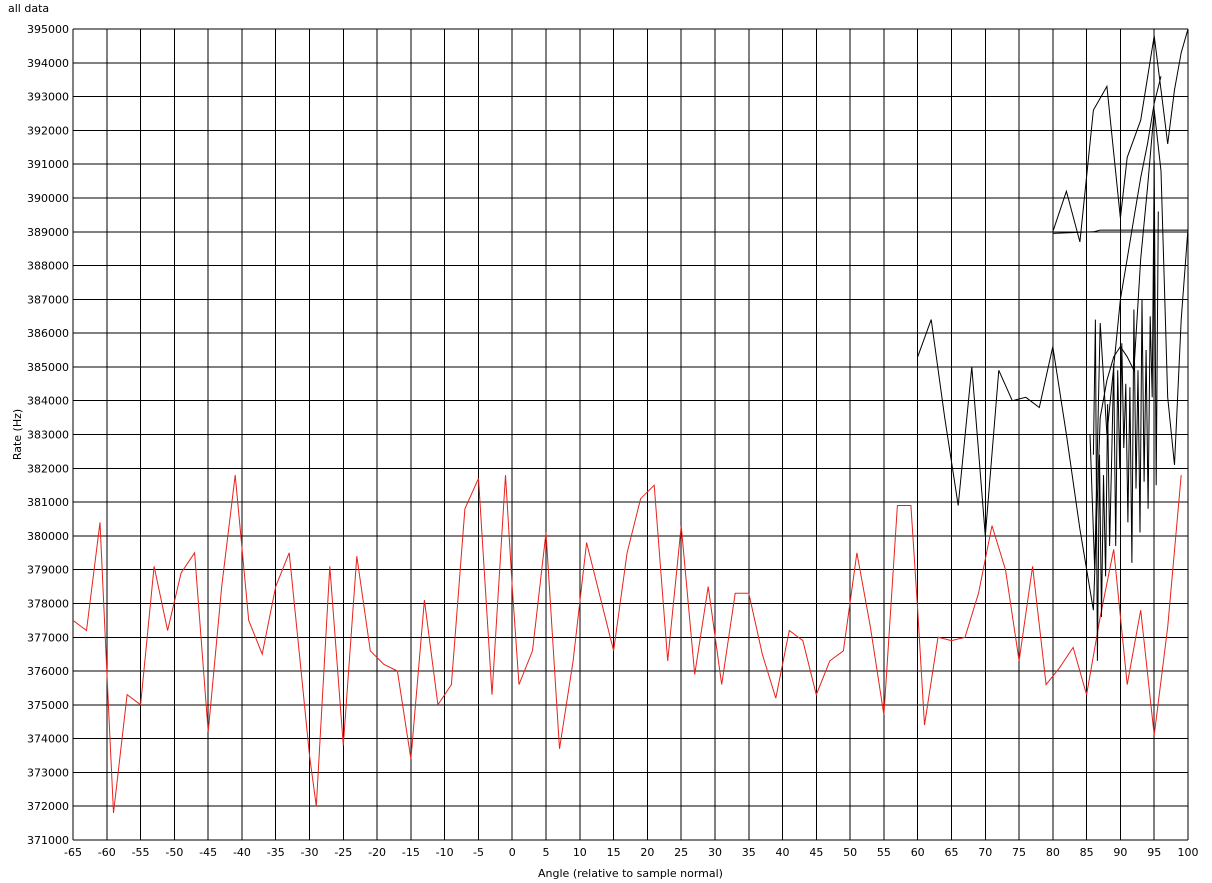 Image resolution: width=1212 pixels, height=883 pixels. Describe the element at coordinates (48, 29) in the screenshot. I see `y-tick-label: 395000` at that location.